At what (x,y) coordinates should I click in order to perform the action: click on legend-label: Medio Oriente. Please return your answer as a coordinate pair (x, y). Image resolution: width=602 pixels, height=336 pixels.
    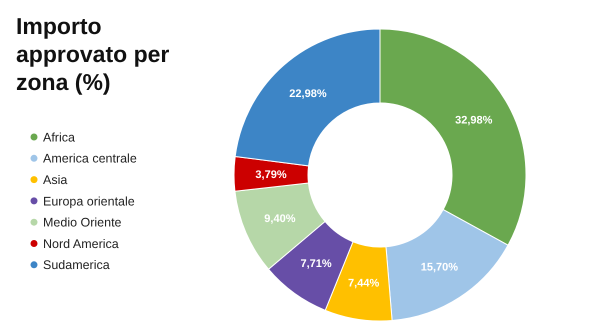
    Looking at the image, I should click on (82, 223).